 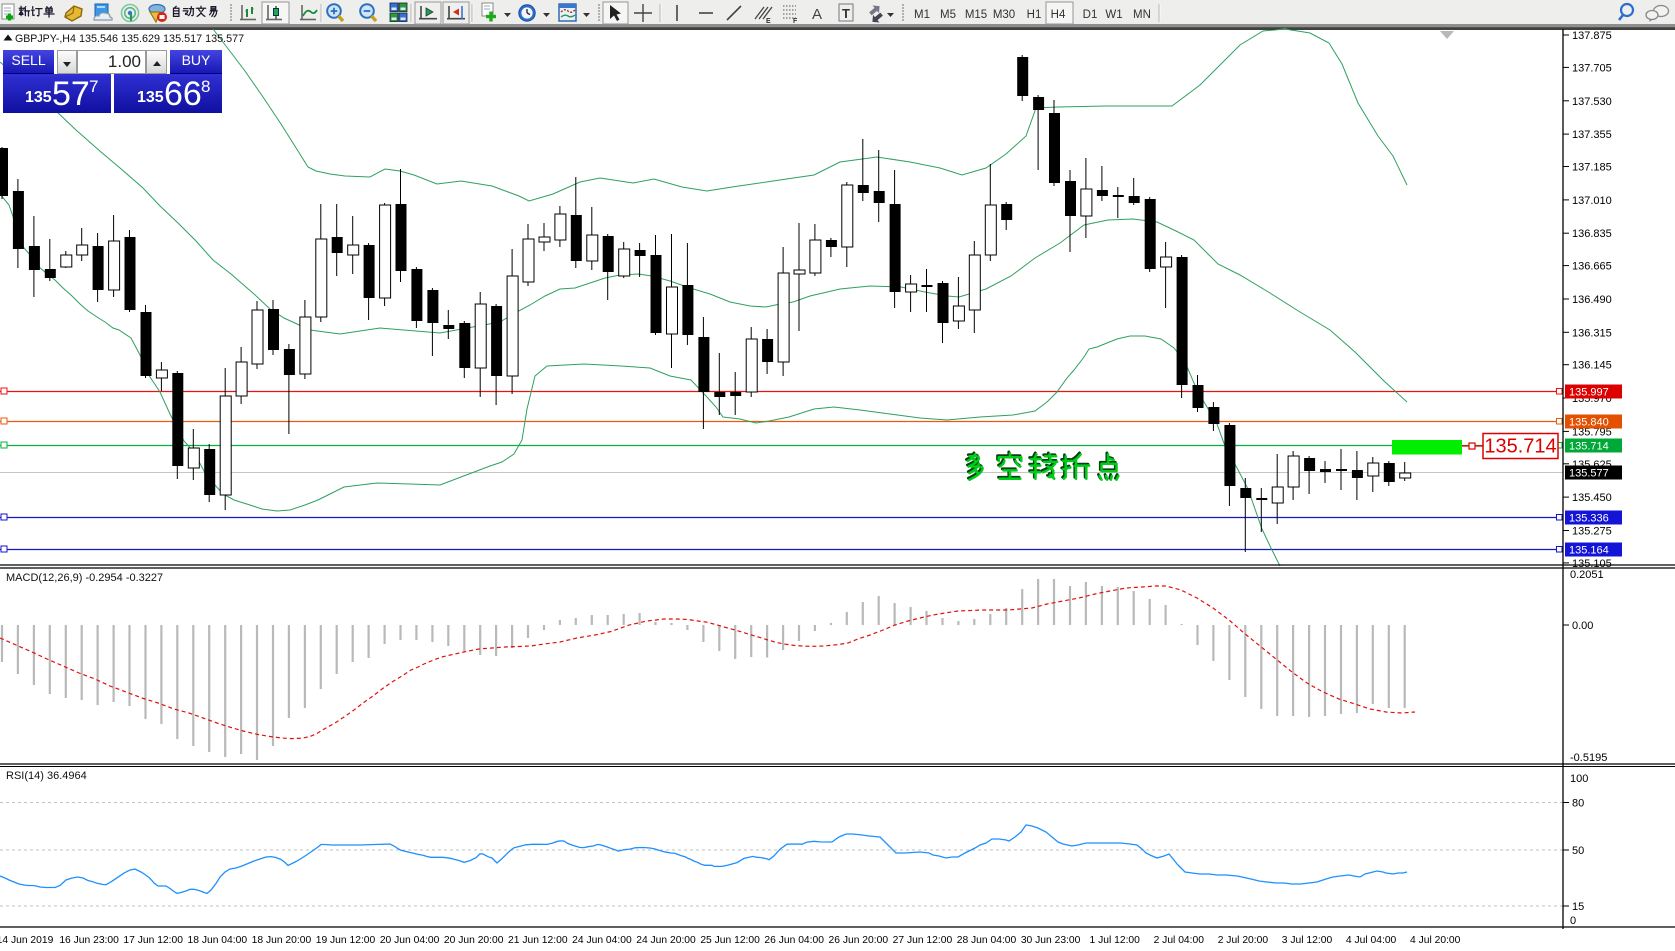 I want to click on svg-text: 137.185, so click(x=1592, y=168).